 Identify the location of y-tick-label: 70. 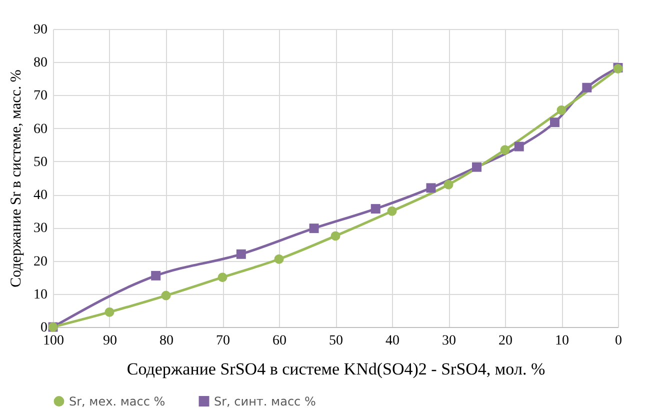
(41, 96).